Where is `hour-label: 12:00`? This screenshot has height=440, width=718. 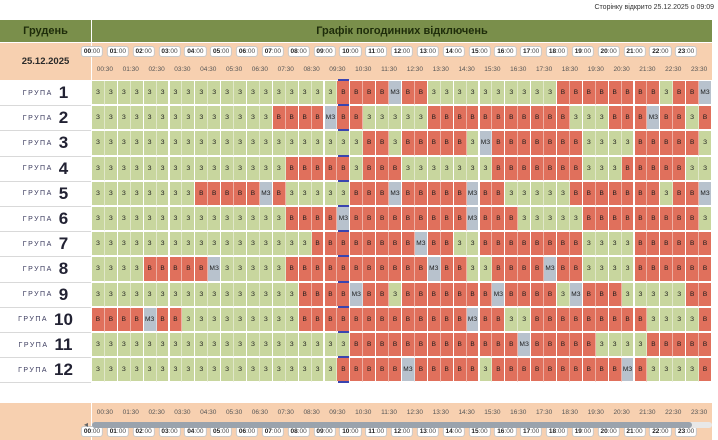 hour-label: 12:00 is located at coordinates (402, 51).